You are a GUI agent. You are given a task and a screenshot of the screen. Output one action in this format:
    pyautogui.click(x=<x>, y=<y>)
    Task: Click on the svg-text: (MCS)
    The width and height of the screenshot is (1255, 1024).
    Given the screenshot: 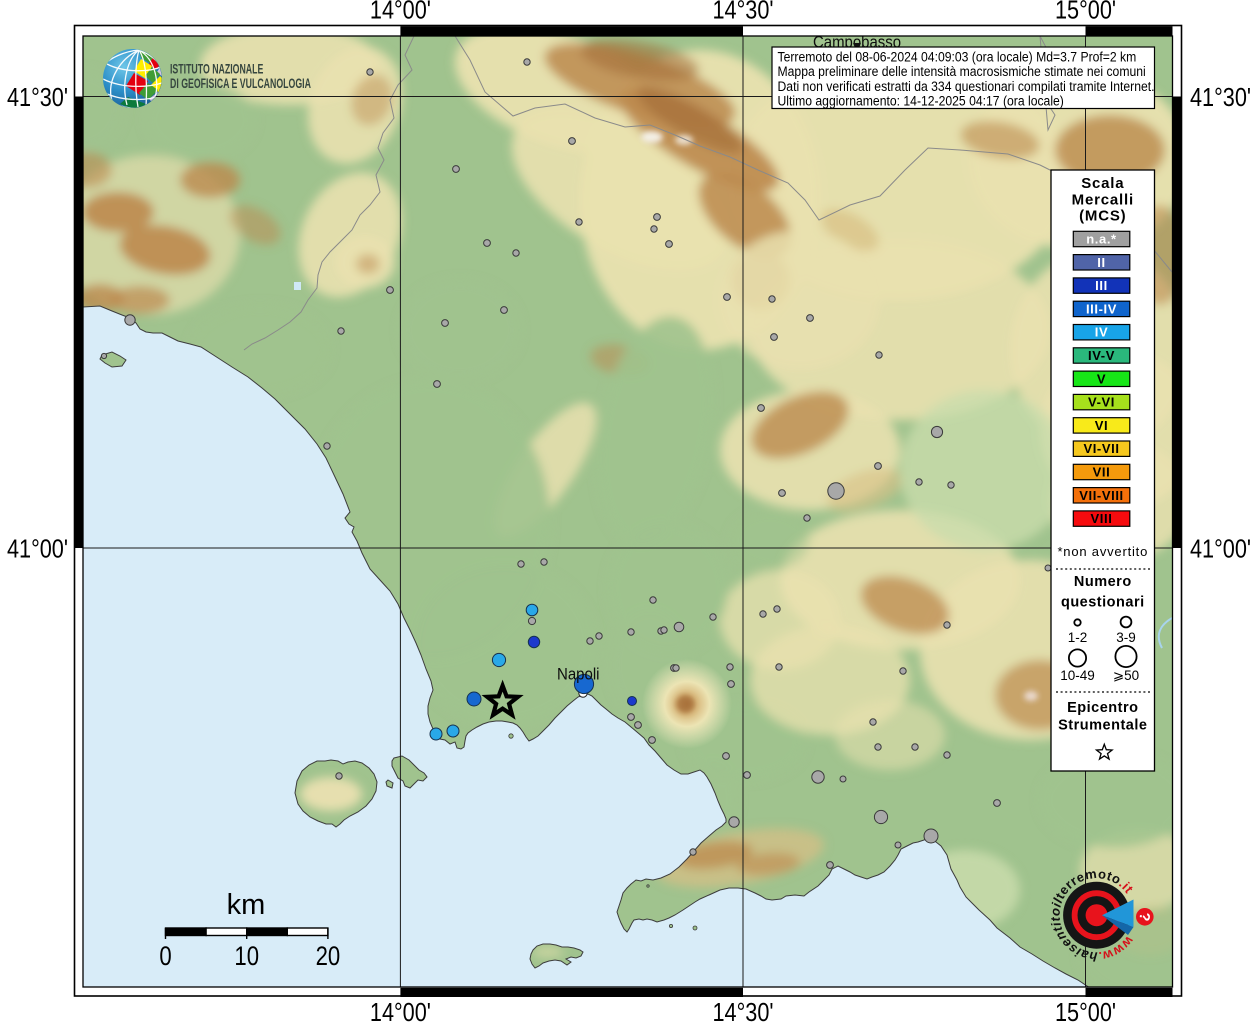 What is the action you would take?
    pyautogui.click(x=1102, y=216)
    